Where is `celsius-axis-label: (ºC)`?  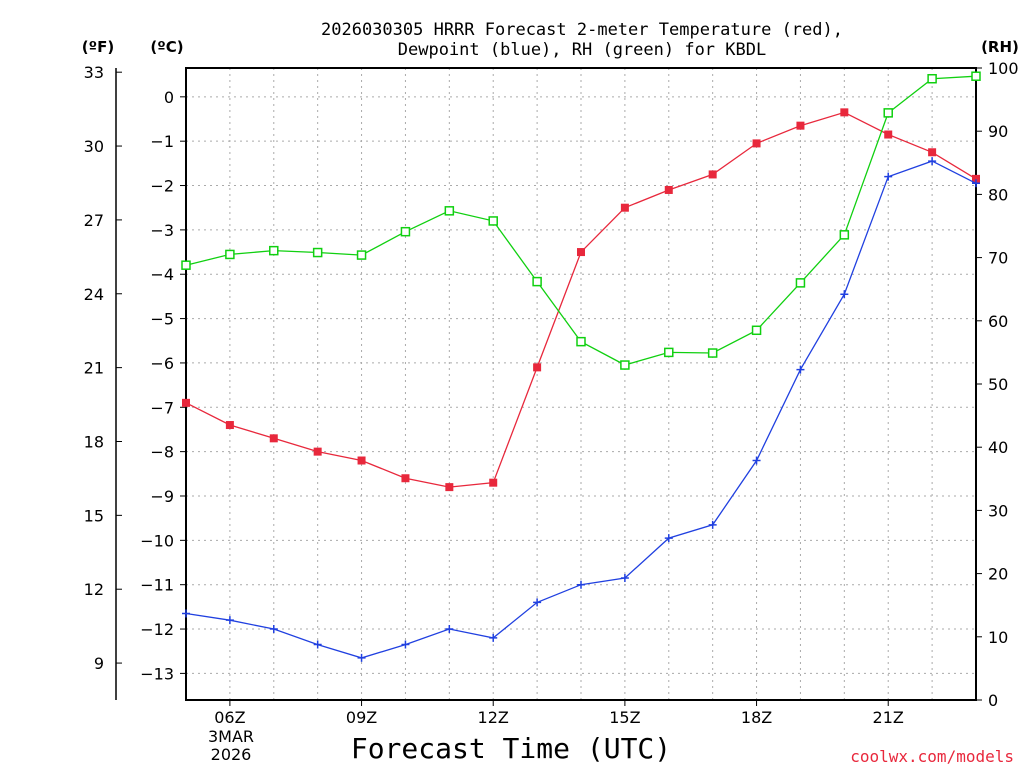
celsius-axis-label: (ºC) is located at coordinates (166, 47).